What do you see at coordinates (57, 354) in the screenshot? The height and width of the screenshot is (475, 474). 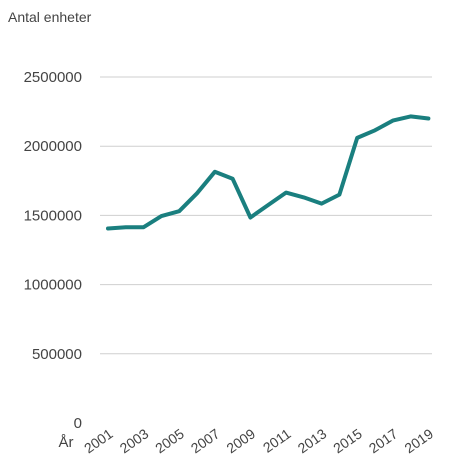 I see `y-tick-label: 500000` at bounding box center [57, 354].